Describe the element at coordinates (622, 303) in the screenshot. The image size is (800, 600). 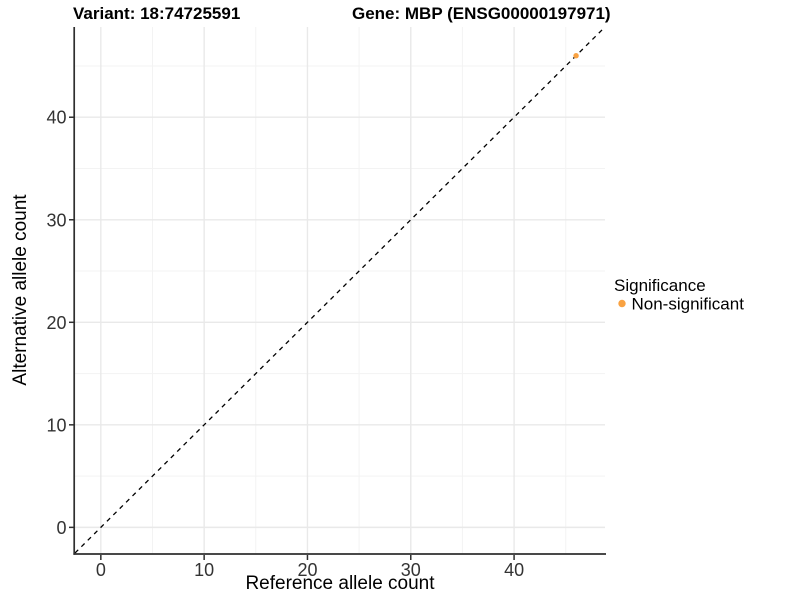
I see `legend-key-dot-icon` at that location.